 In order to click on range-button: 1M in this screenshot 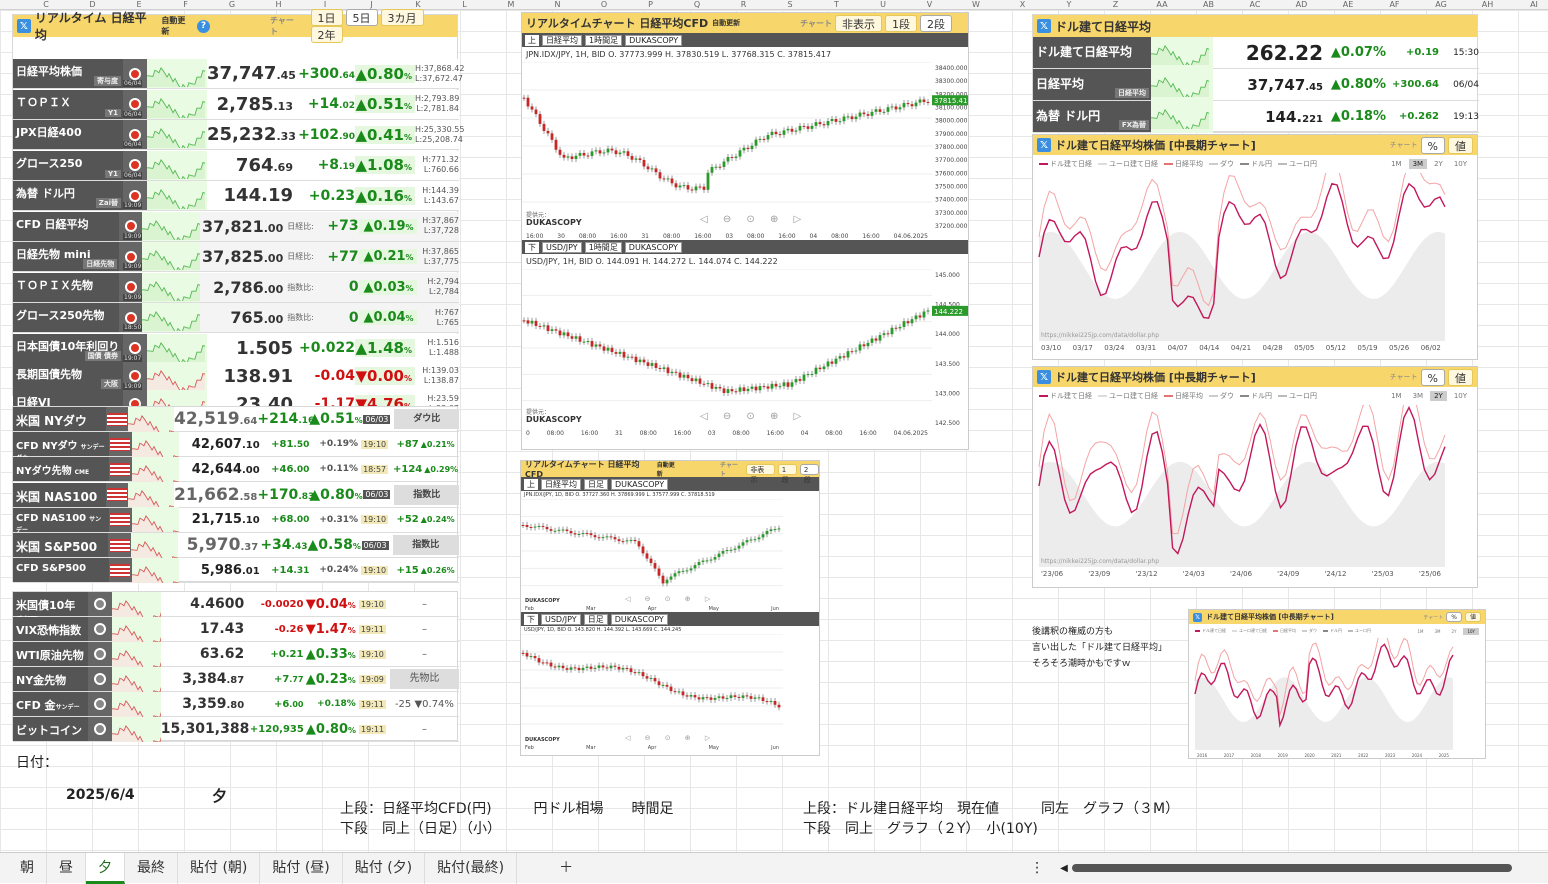, I will do `click(1420, 631)`.